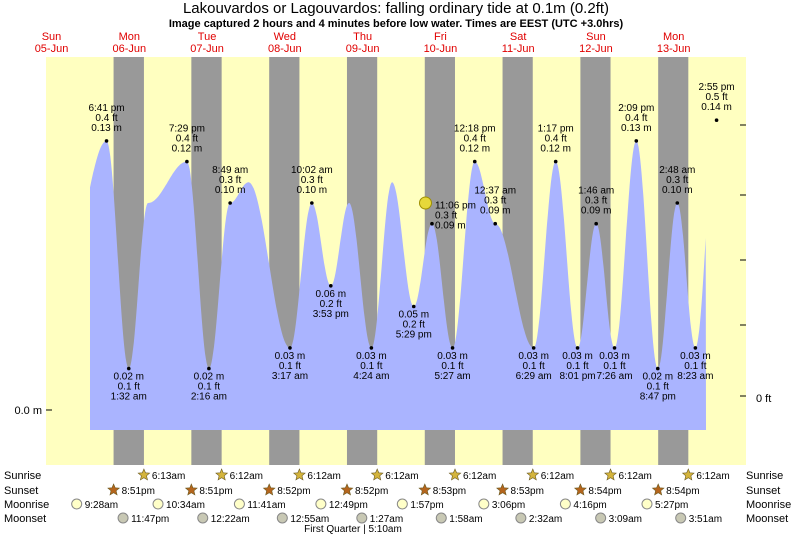 The width and height of the screenshot is (793, 537). I want to click on day-name: Wed, so click(285, 37).